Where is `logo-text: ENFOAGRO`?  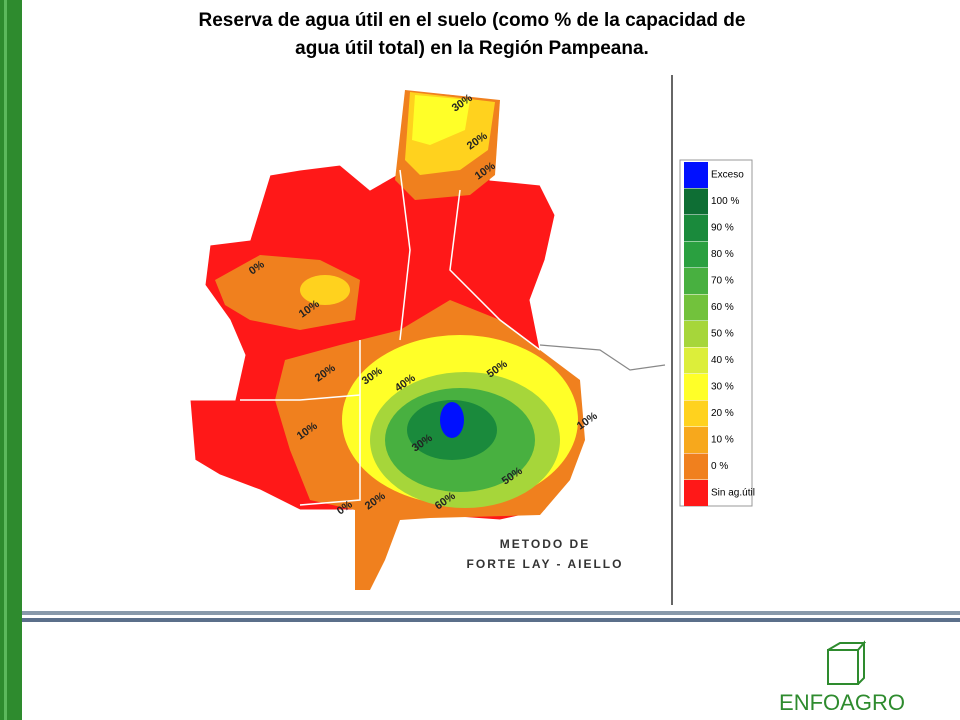 logo-text: ENFOAGRO is located at coordinates (842, 702).